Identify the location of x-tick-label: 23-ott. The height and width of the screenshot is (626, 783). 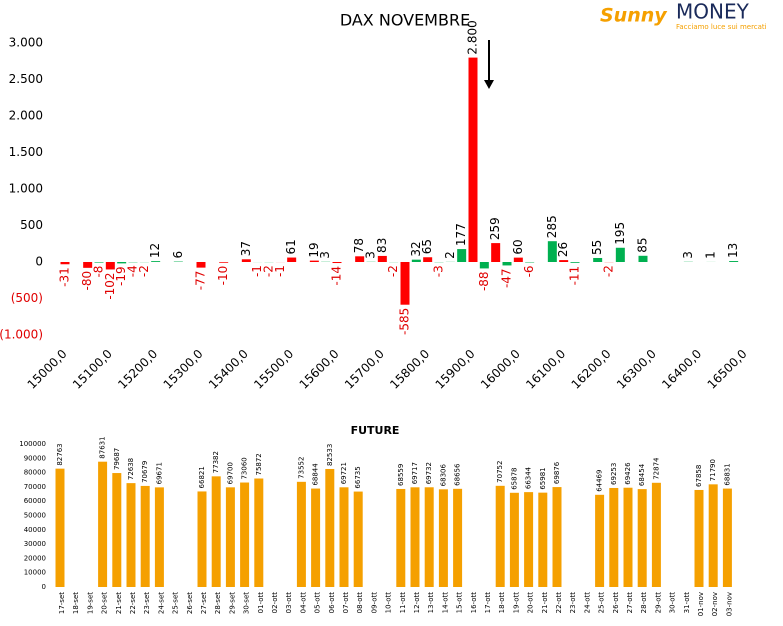
(573, 603).